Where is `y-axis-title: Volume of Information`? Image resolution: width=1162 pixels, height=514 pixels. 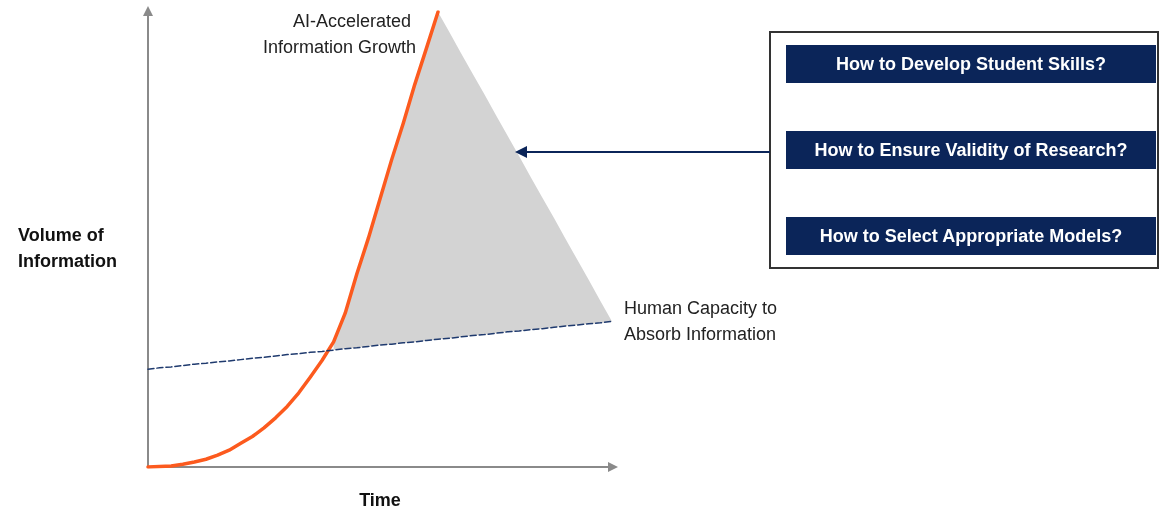 y-axis-title: Volume of Information is located at coordinates (67, 248).